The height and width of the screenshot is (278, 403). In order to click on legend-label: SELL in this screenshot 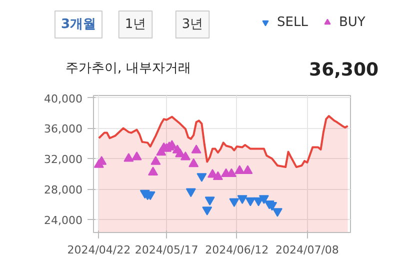, I will do `click(292, 22)`.